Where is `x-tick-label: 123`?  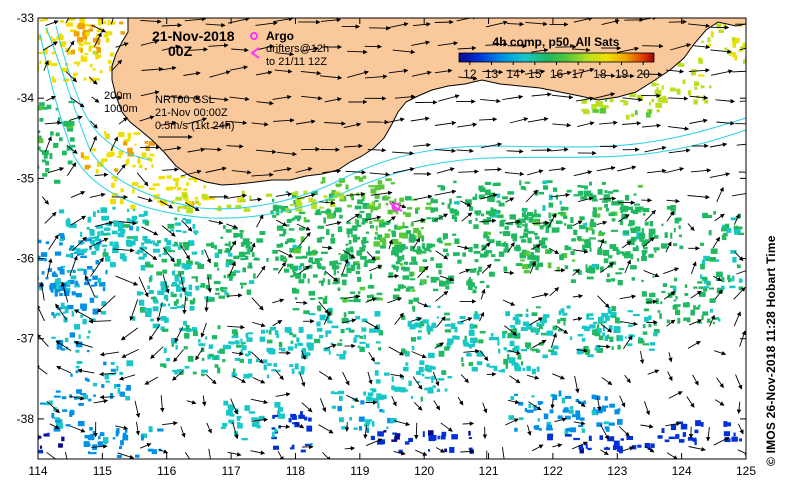 x-tick-label: 123 is located at coordinates (617, 471).